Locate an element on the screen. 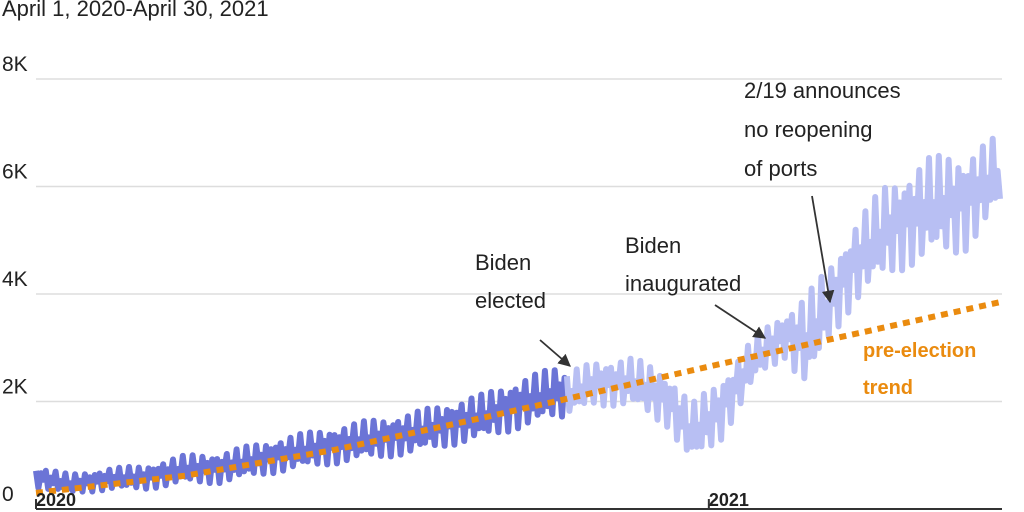 Image resolution: width=1024 pixels, height=512 pixels. y-tick-label: 8K is located at coordinates (15, 64).